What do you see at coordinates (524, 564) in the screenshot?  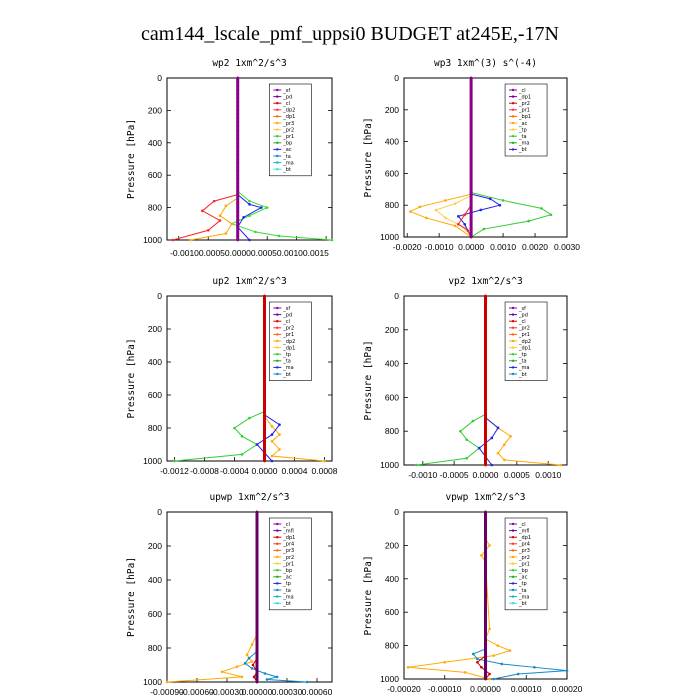 I see `legend-entry: _pr1` at bounding box center [524, 564].